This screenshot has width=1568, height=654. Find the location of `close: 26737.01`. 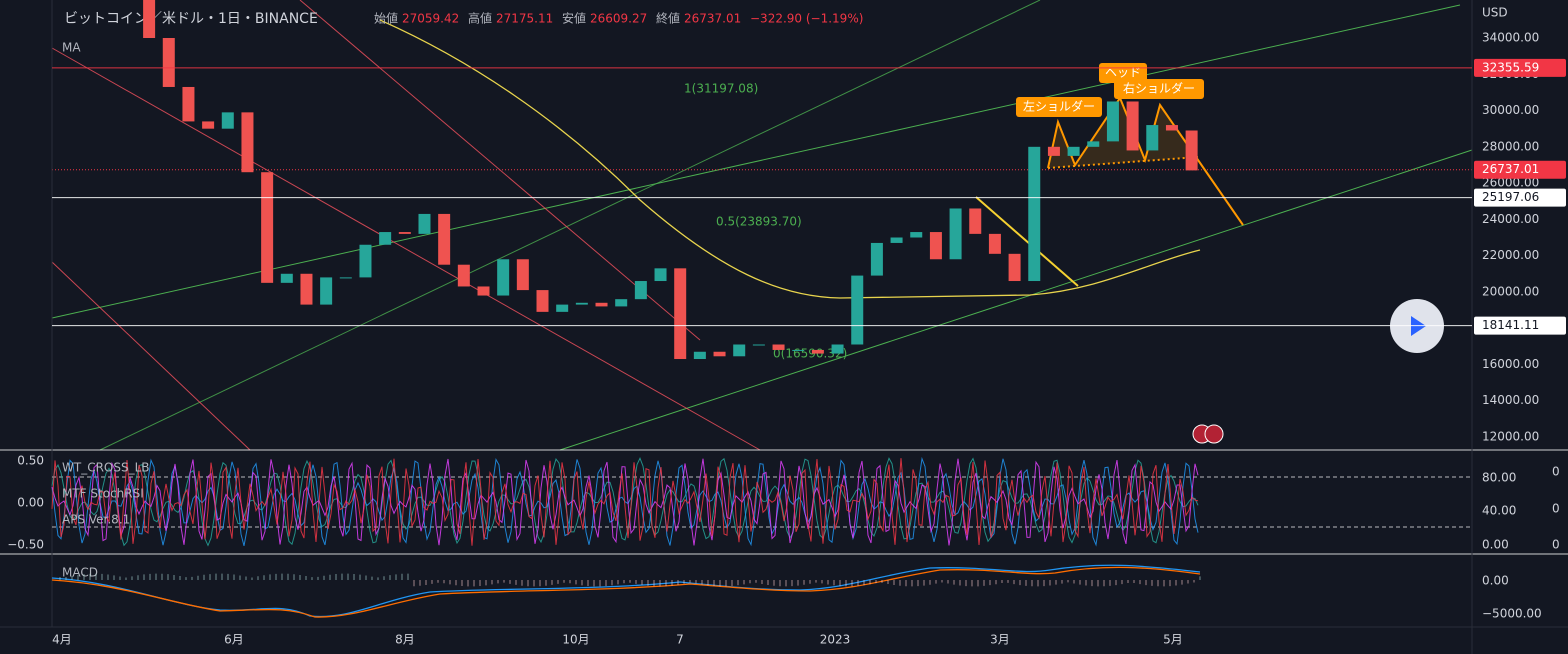

close: 26737.01 is located at coordinates (712, 19).